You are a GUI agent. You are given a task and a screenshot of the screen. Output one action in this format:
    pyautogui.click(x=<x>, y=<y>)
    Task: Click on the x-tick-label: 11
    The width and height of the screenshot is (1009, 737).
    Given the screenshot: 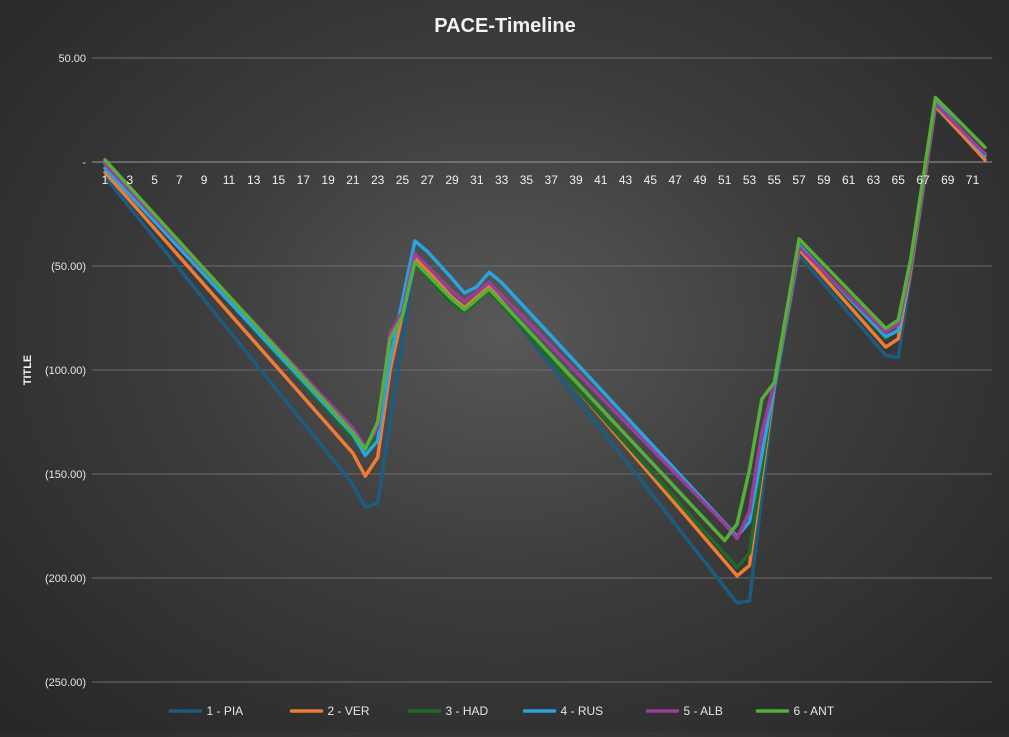 What is the action you would take?
    pyautogui.click(x=229, y=180)
    